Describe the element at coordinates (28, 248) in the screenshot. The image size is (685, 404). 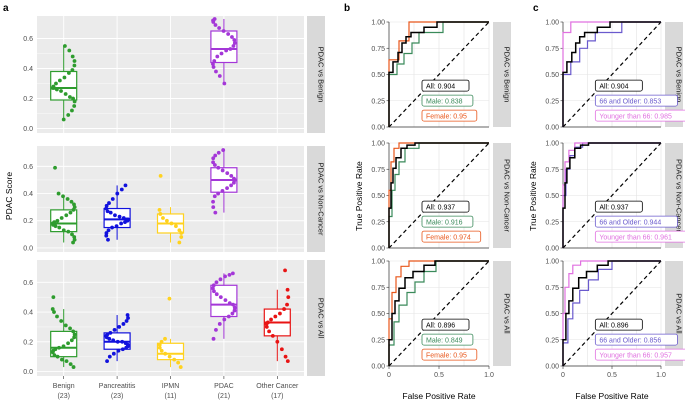
I see `y-tick-label: 0.0` at that location.